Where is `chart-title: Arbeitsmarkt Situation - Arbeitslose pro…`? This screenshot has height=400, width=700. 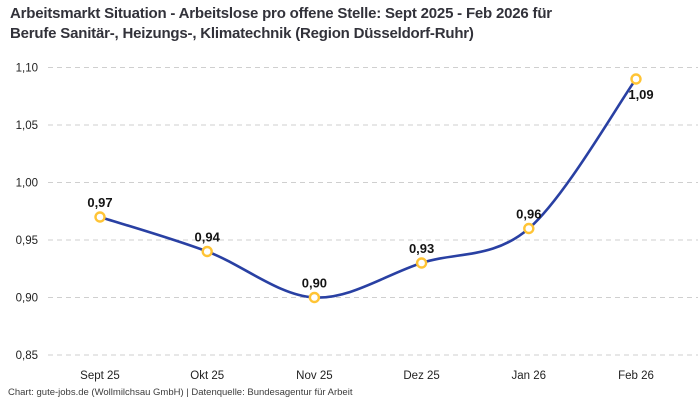 chart-title: Arbeitsmarkt Situation - Arbeitslose pro… is located at coordinates (350, 24).